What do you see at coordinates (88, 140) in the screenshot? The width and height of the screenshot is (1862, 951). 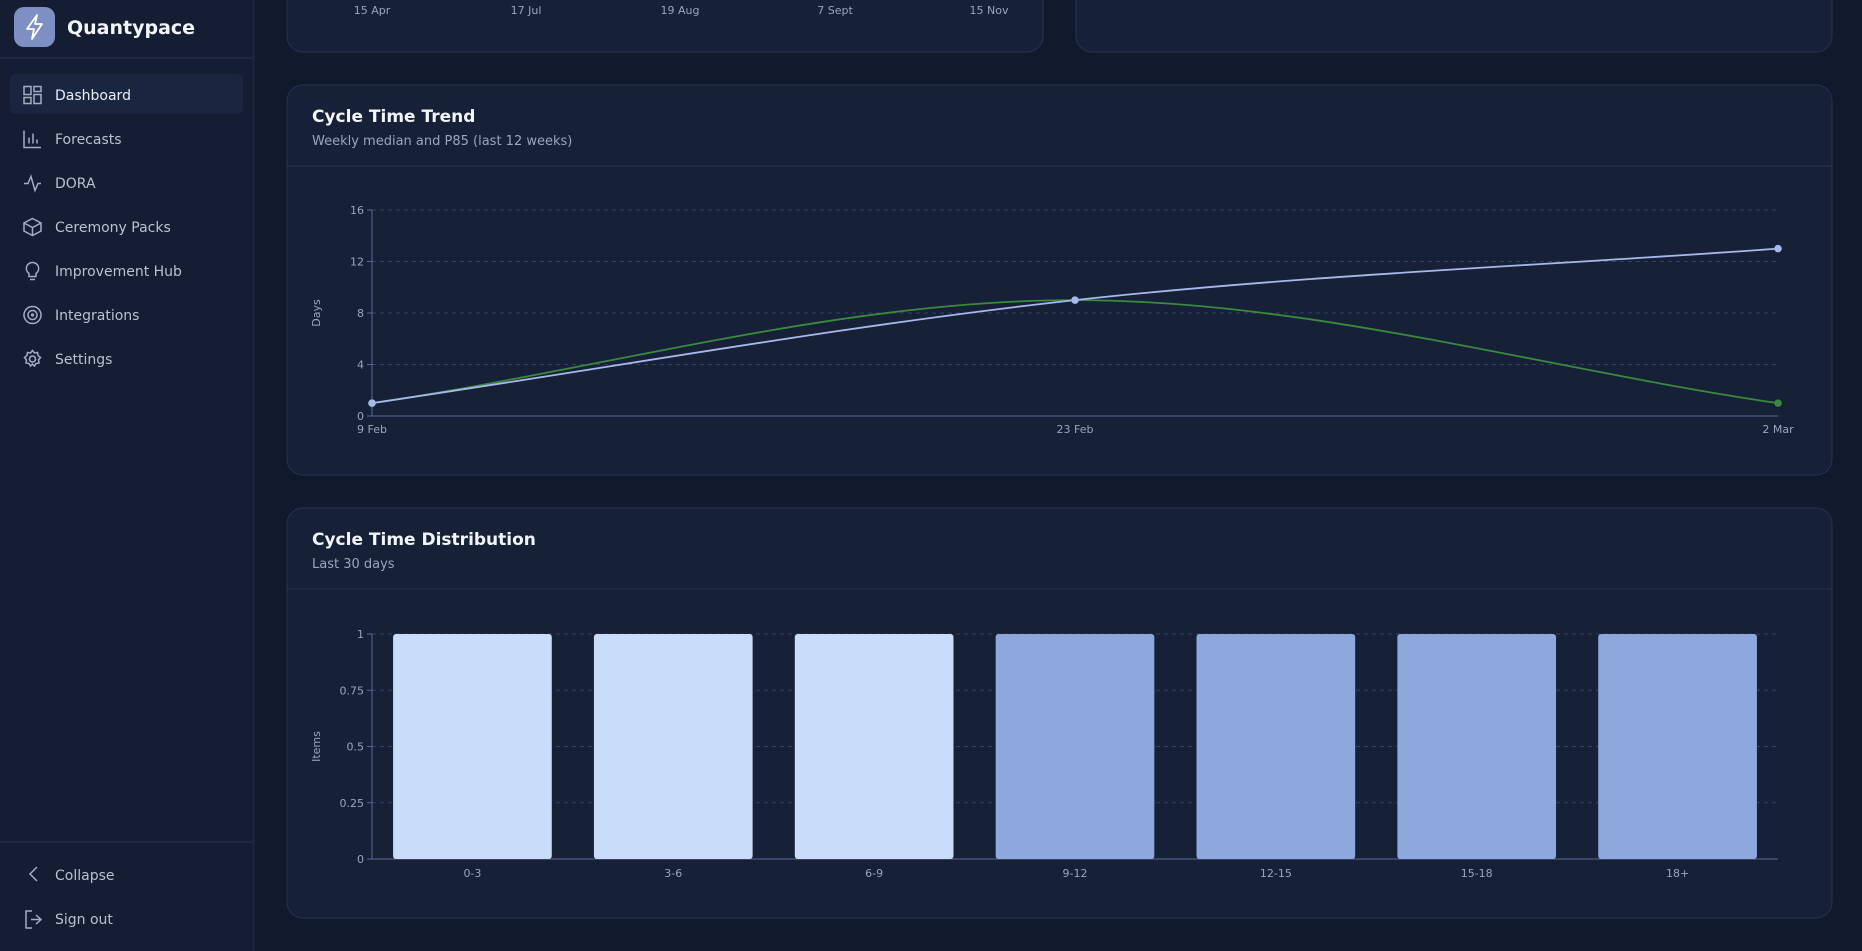 I see `nav-item: Forecasts` at bounding box center [88, 140].